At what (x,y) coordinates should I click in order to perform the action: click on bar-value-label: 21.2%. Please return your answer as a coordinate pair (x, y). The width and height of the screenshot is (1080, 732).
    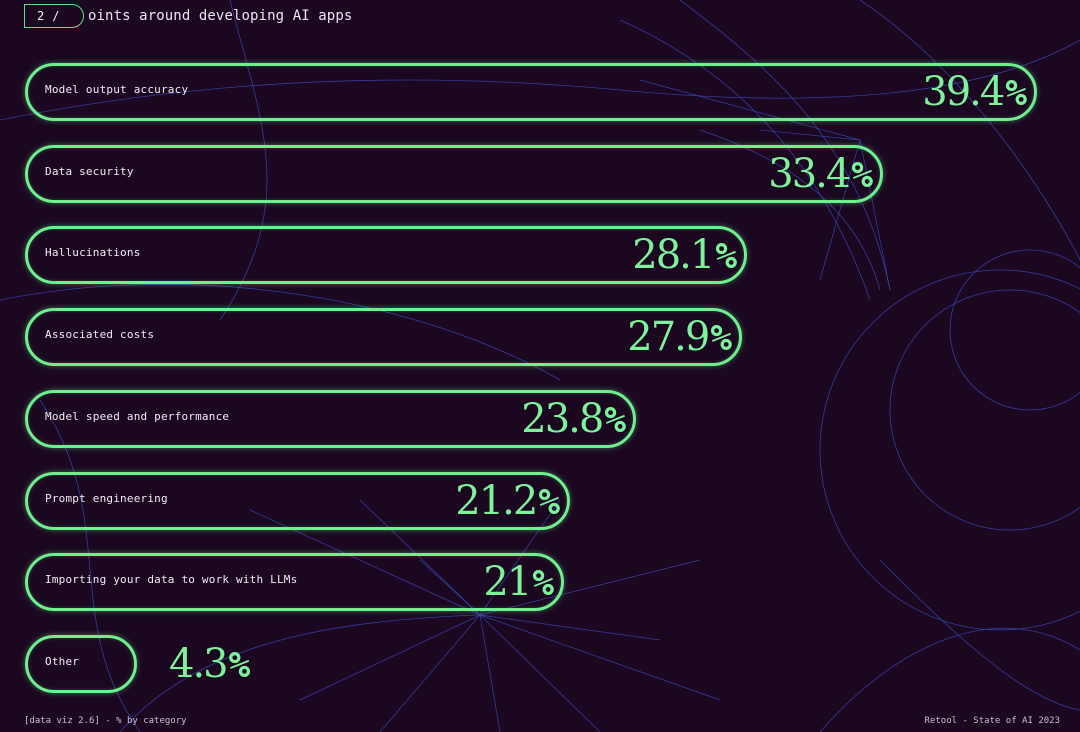
    Looking at the image, I should click on (507, 501).